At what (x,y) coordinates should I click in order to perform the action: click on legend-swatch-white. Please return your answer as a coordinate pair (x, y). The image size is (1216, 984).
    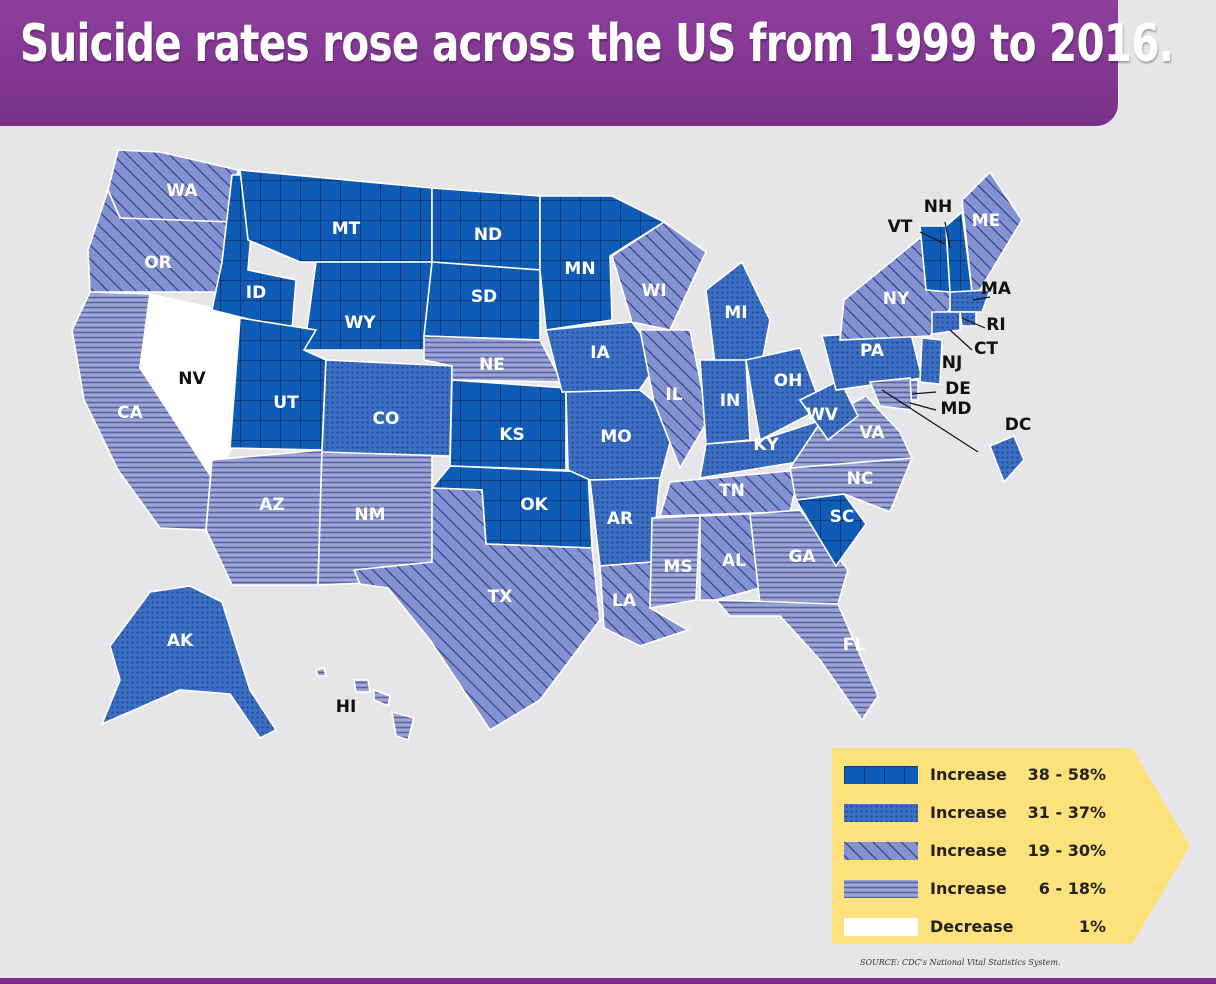
    Looking at the image, I should click on (881, 927).